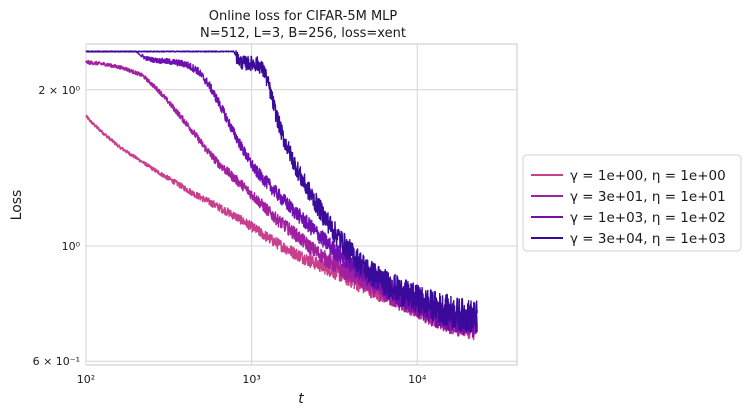 The height and width of the screenshot is (415, 747). I want to click on legend-label: γ = 3e+01, η = 1e+01, so click(648, 197).